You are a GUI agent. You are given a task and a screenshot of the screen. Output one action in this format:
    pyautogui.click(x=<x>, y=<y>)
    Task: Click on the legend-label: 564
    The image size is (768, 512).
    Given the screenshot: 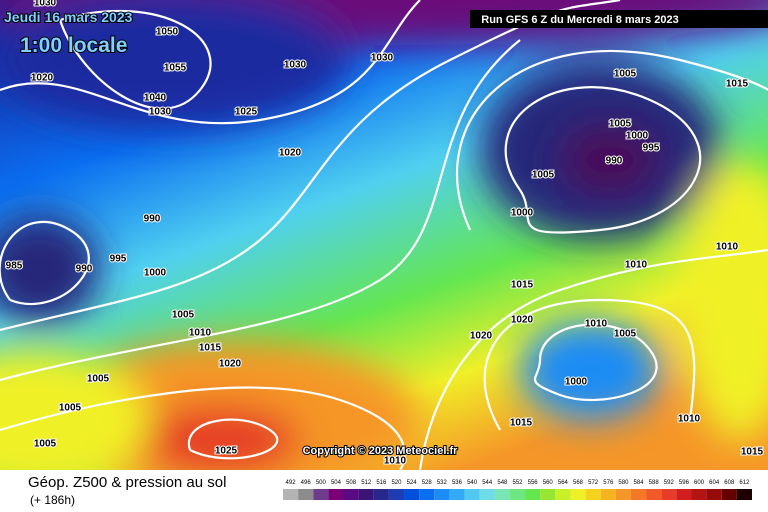 What is the action you would take?
    pyautogui.click(x=563, y=483)
    